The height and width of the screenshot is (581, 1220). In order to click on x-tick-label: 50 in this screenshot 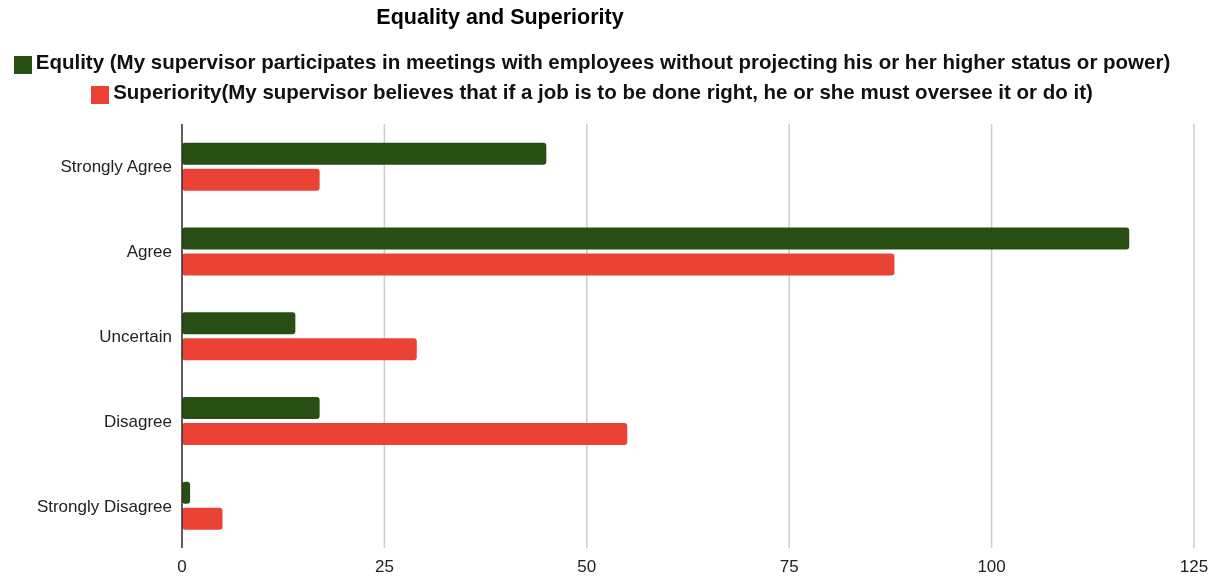, I will do `click(587, 567)`.